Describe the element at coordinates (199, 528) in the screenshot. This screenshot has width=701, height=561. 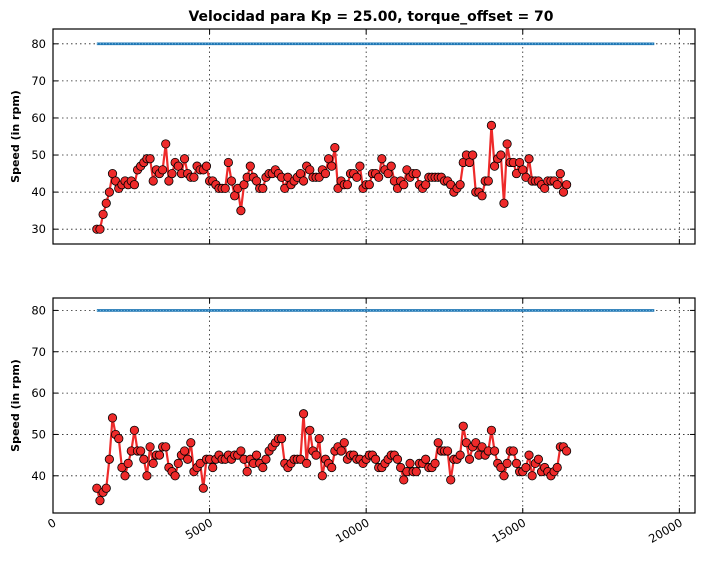
I see `x-tick-label: 5000` at that location.